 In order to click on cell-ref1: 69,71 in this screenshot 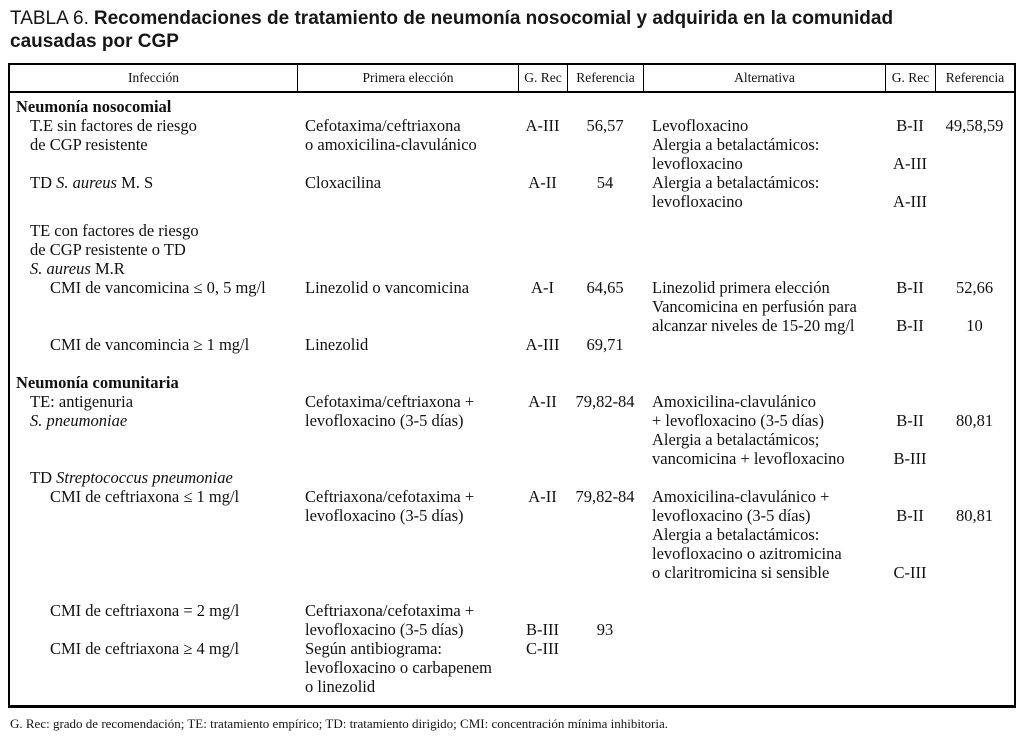, I will do `click(605, 344)`.